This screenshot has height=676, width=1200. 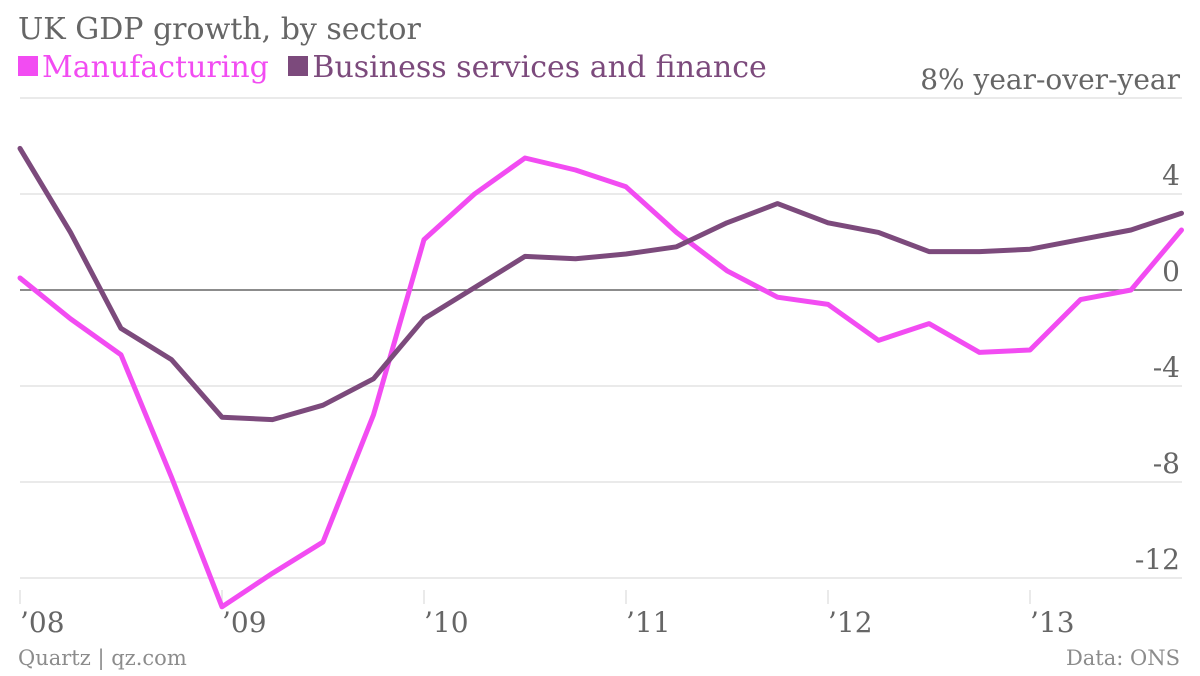 What do you see at coordinates (539, 67) in the screenshot?
I see `legend-label-business-services: Business services and finance` at bounding box center [539, 67].